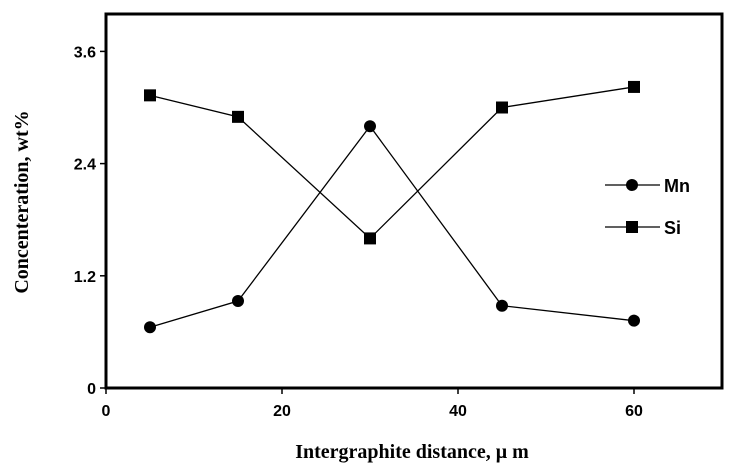 The width and height of the screenshot is (730, 466). Describe the element at coordinates (22, 201) in the screenshot. I see `y-axis-title: Concenteration, wt%` at that location.